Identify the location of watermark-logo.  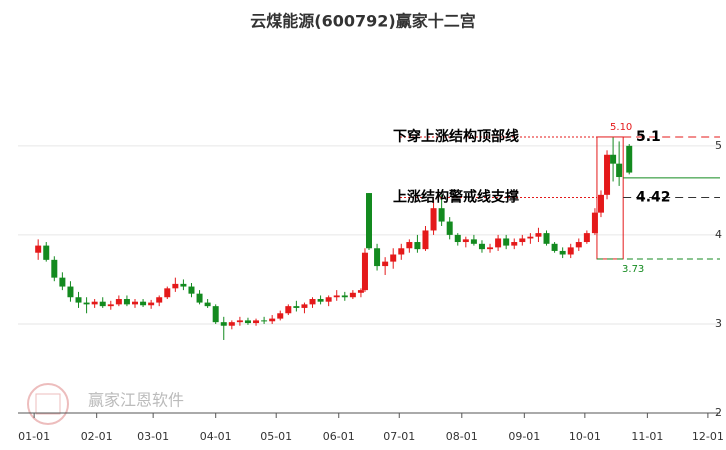
(48, 404).